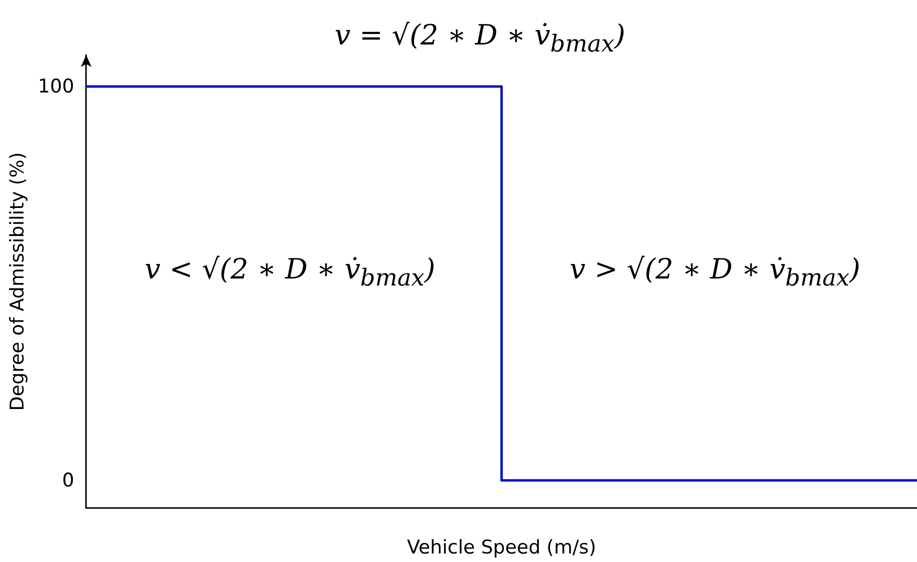 The height and width of the screenshot is (562, 917). Describe the element at coordinates (68, 480) in the screenshot. I see `y-tick-label: 0` at that location.